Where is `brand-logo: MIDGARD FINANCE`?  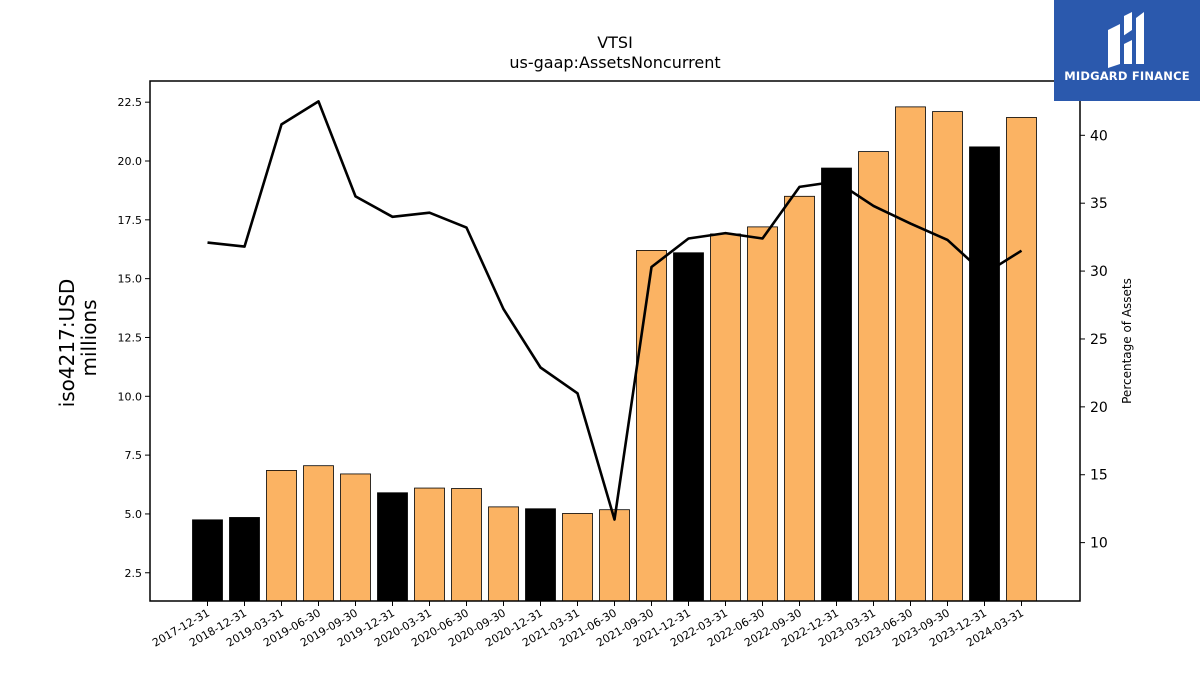 brand-logo: MIDGARD FINANCE is located at coordinates (1127, 50).